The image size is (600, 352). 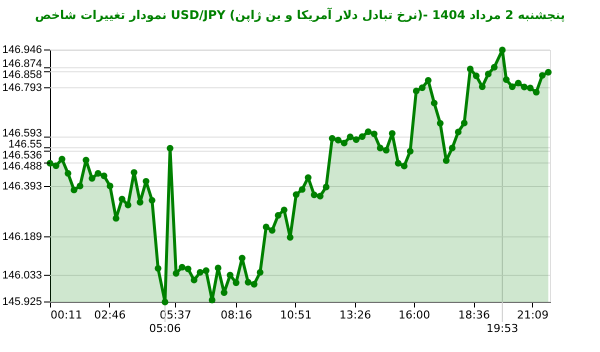 What do you see at coordinates (296, 315) in the screenshot?
I see `x-tick-label: 10:51` at bounding box center [296, 315].